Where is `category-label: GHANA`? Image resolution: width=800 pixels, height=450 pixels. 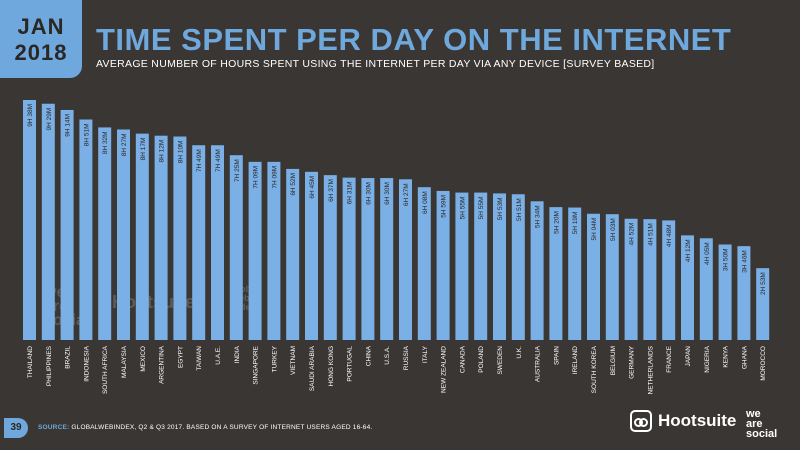
category-label: GHANA is located at coordinates (744, 357).